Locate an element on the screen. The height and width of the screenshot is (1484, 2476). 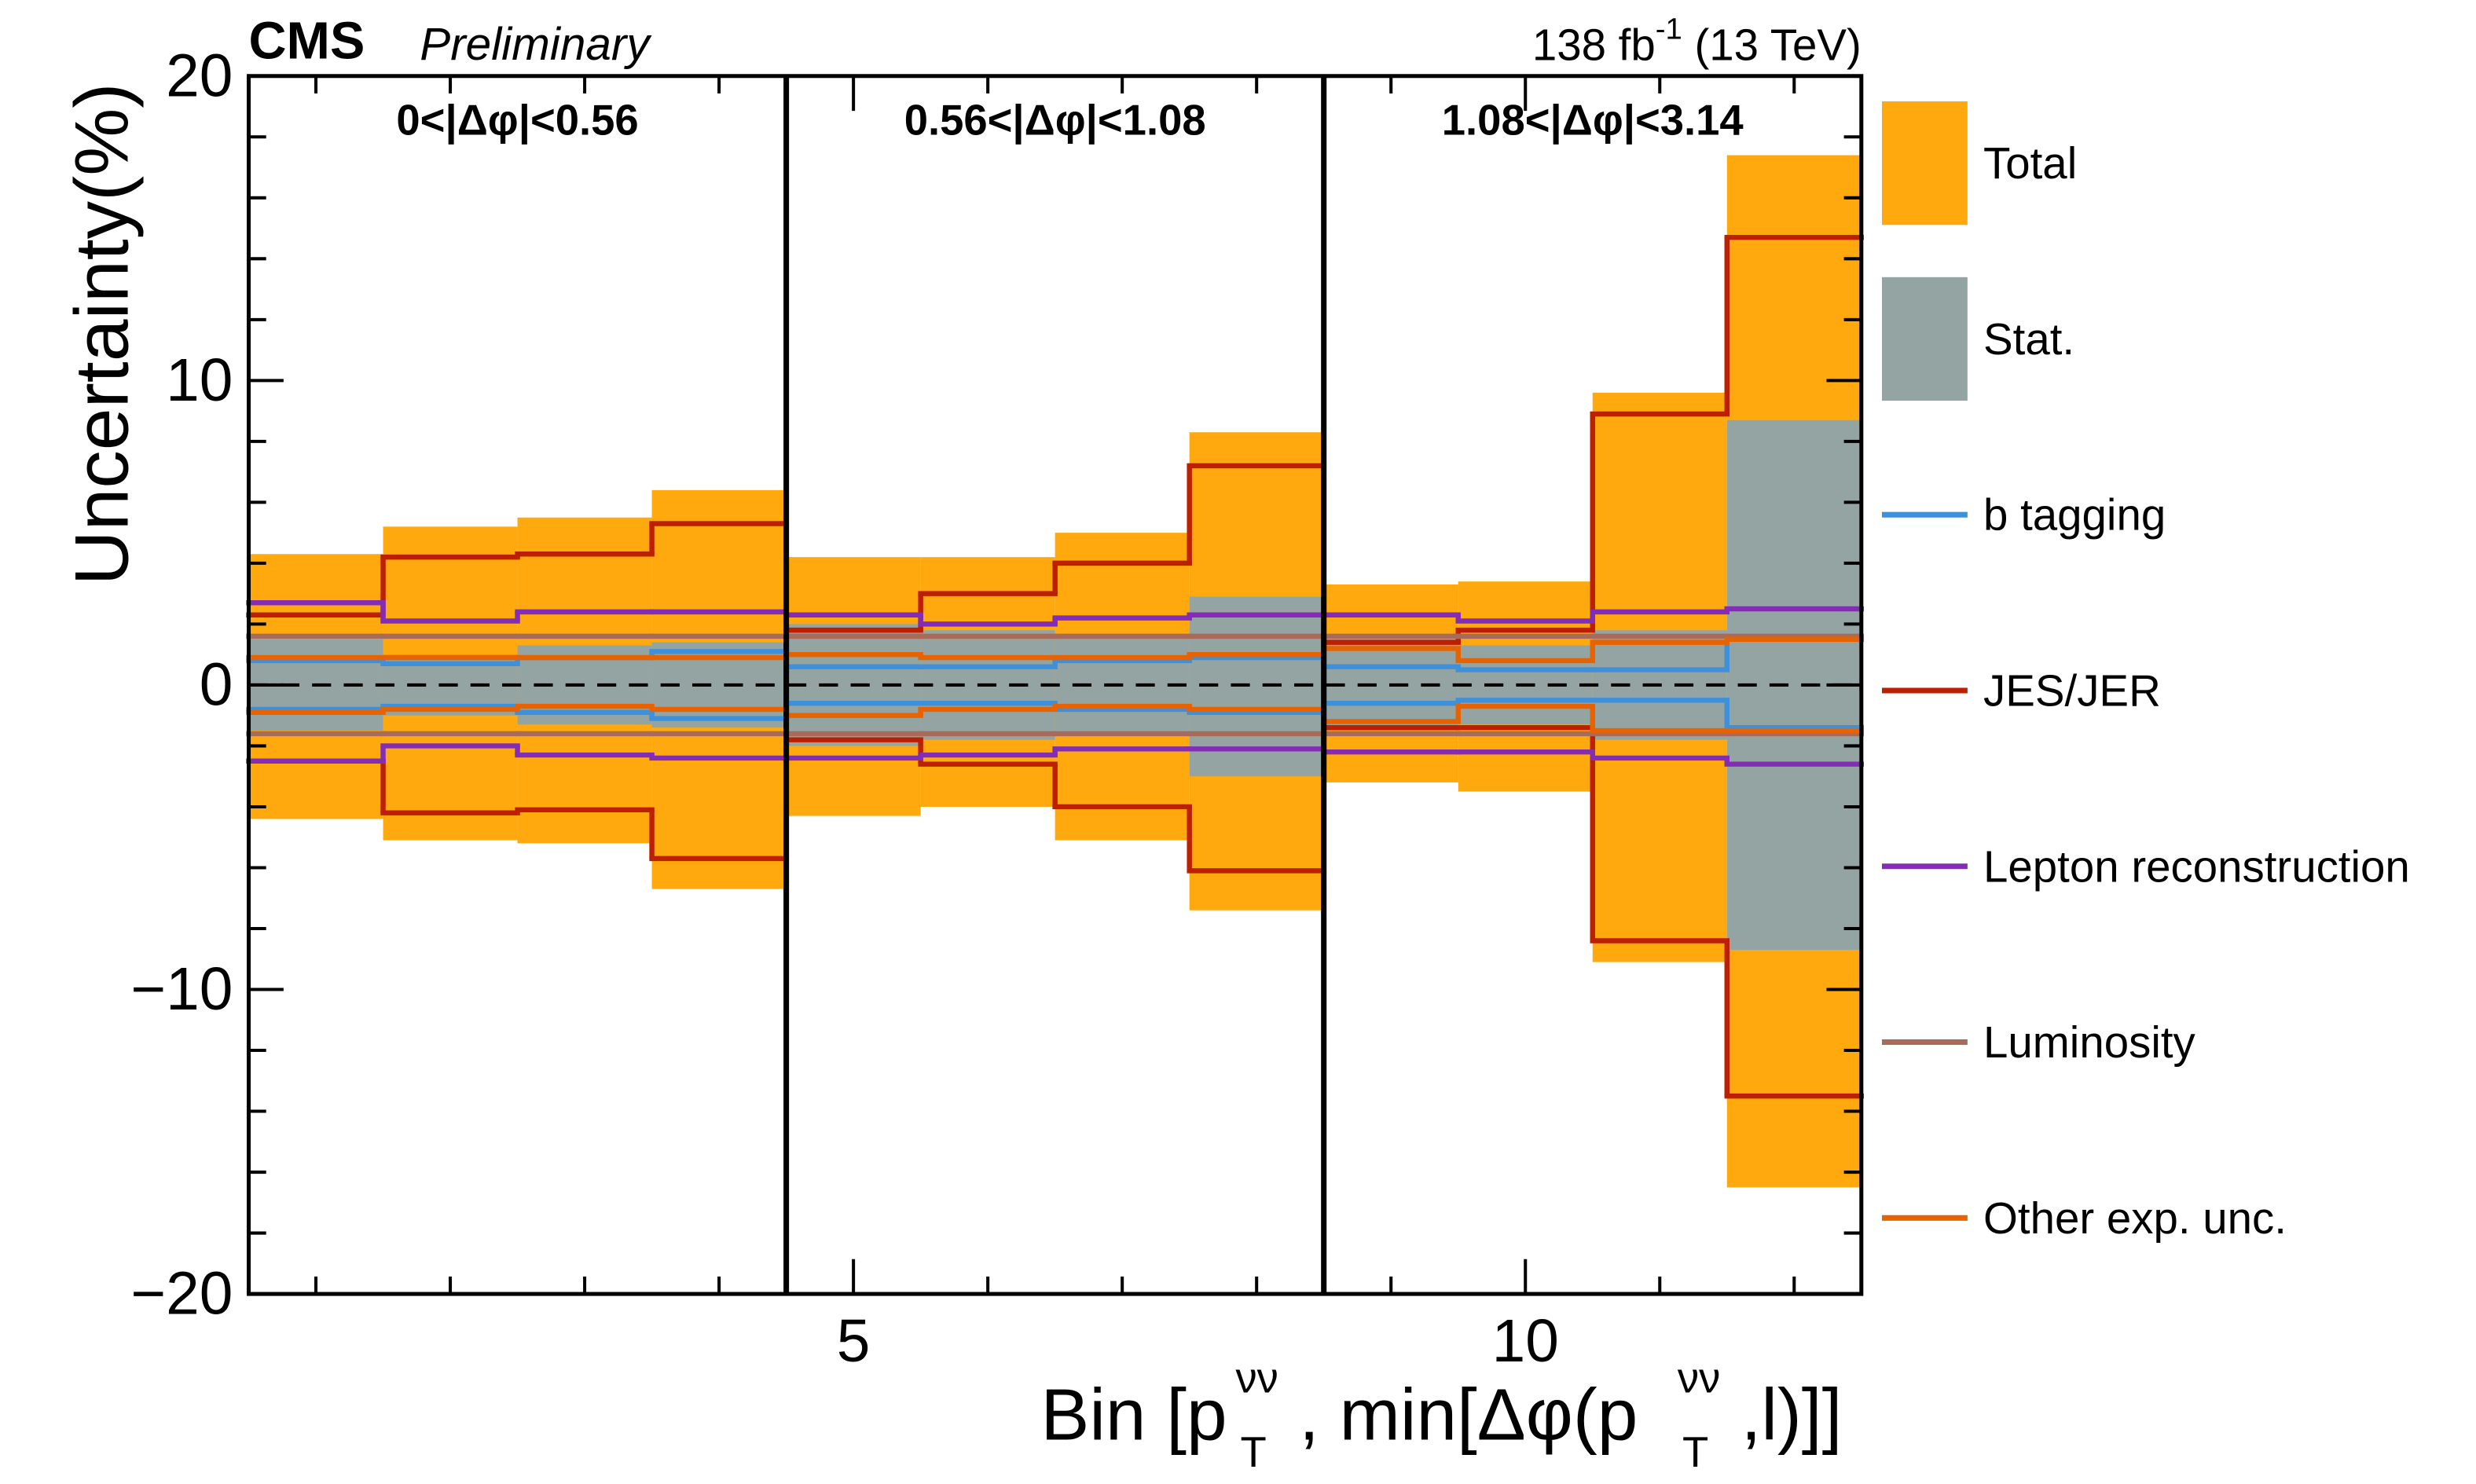
experiment: CMS is located at coordinates (307, 41).